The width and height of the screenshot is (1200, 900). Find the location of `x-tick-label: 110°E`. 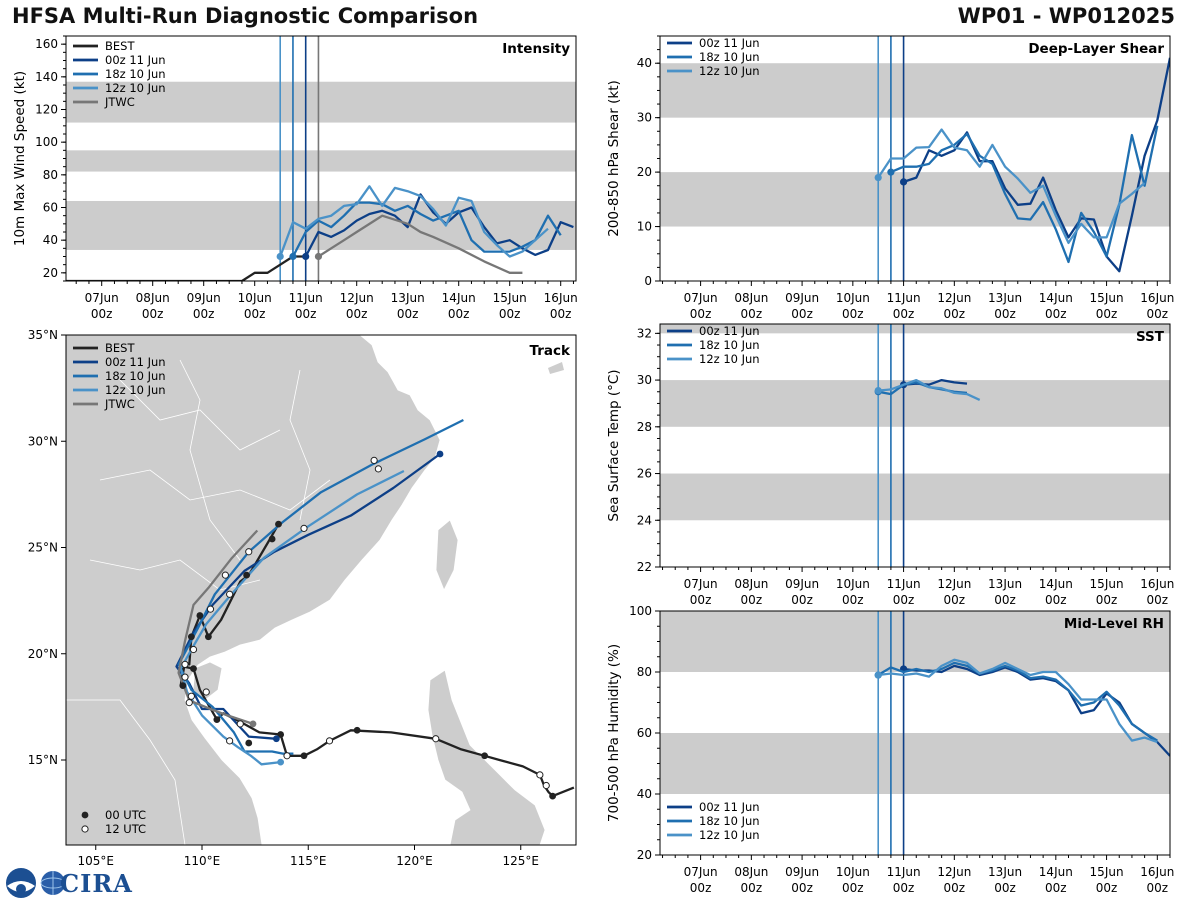

x-tick-label: 110°E is located at coordinates (202, 861).